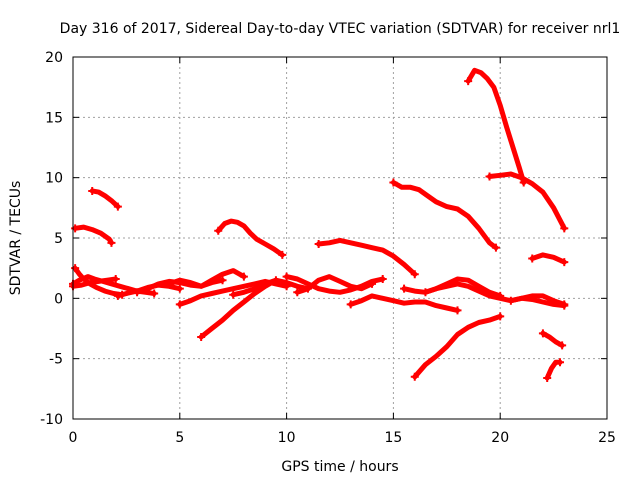 The image size is (640, 480). Describe the element at coordinates (270, 287) in the screenshot. I see `series-arc12` at that location.